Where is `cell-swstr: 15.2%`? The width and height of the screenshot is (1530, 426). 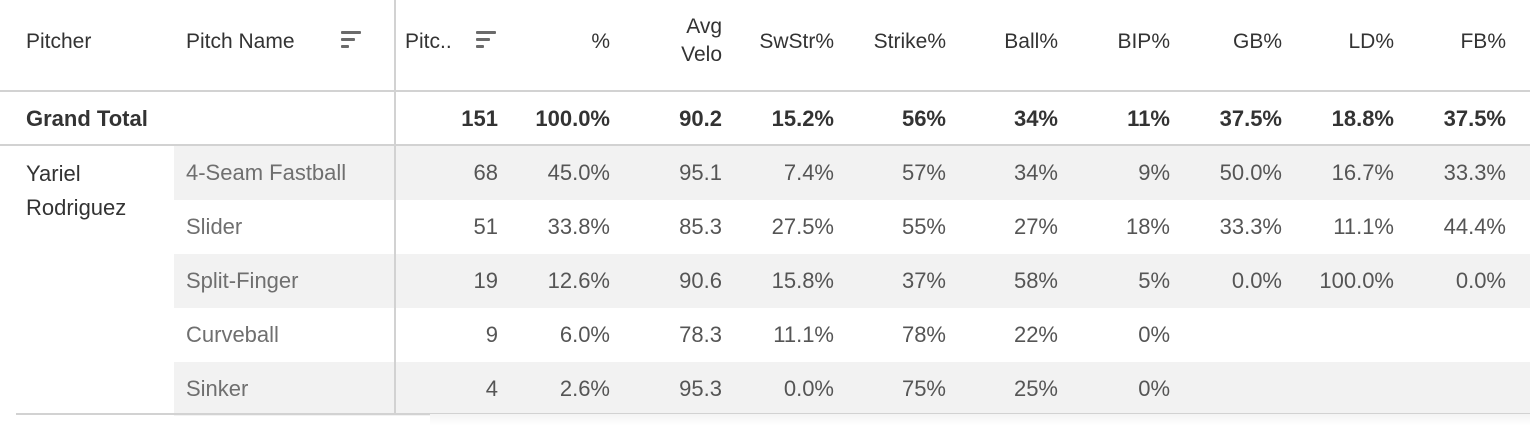
cell-swstr: 15.2% is located at coordinates (802, 118).